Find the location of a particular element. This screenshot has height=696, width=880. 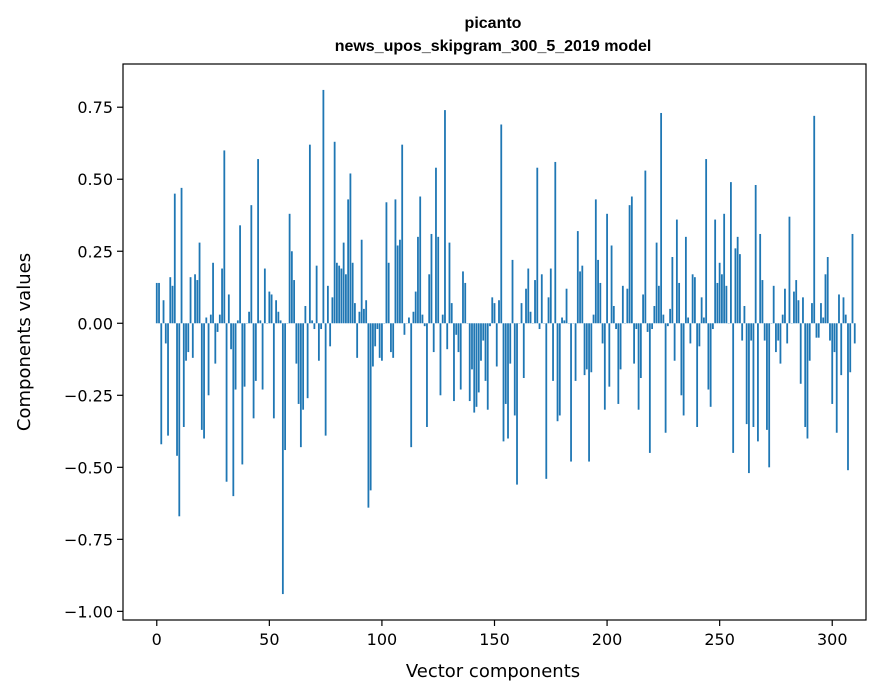

y-tick-label: 0.50 is located at coordinates (95, 179).